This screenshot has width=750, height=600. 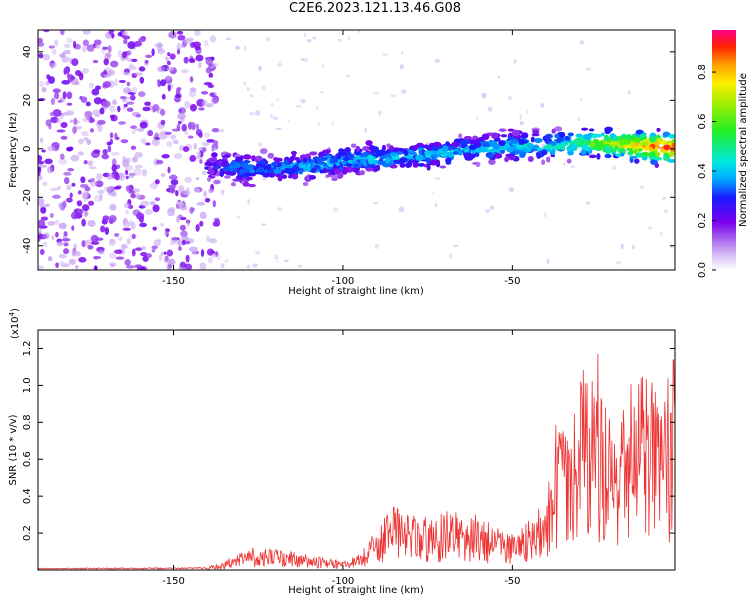 I want to click on colorbar-tick-label: 0.2, so click(x=702, y=221).